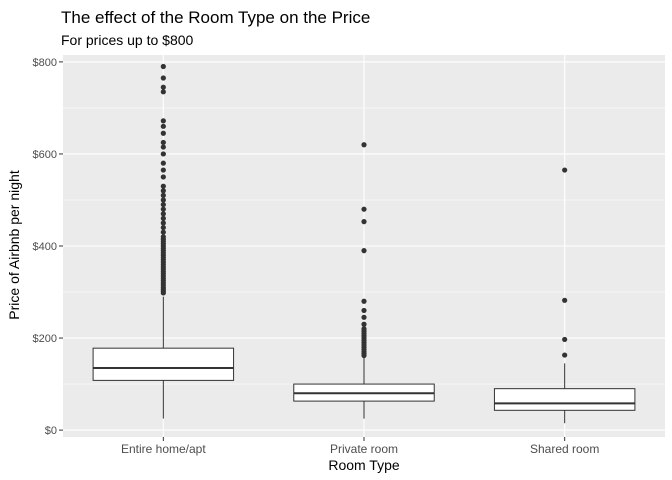 The image size is (672, 480). What do you see at coordinates (163, 449) in the screenshot?
I see `x-tick-label: Entire home/apt` at bounding box center [163, 449].